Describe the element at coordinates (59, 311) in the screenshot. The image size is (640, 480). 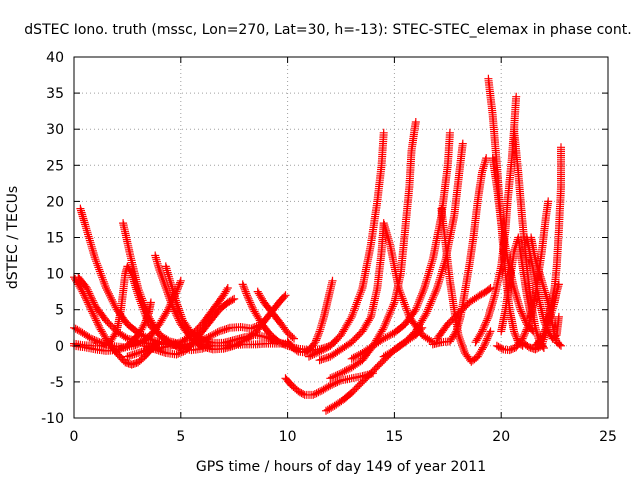
I see `y-tick-label: 5` at that location.